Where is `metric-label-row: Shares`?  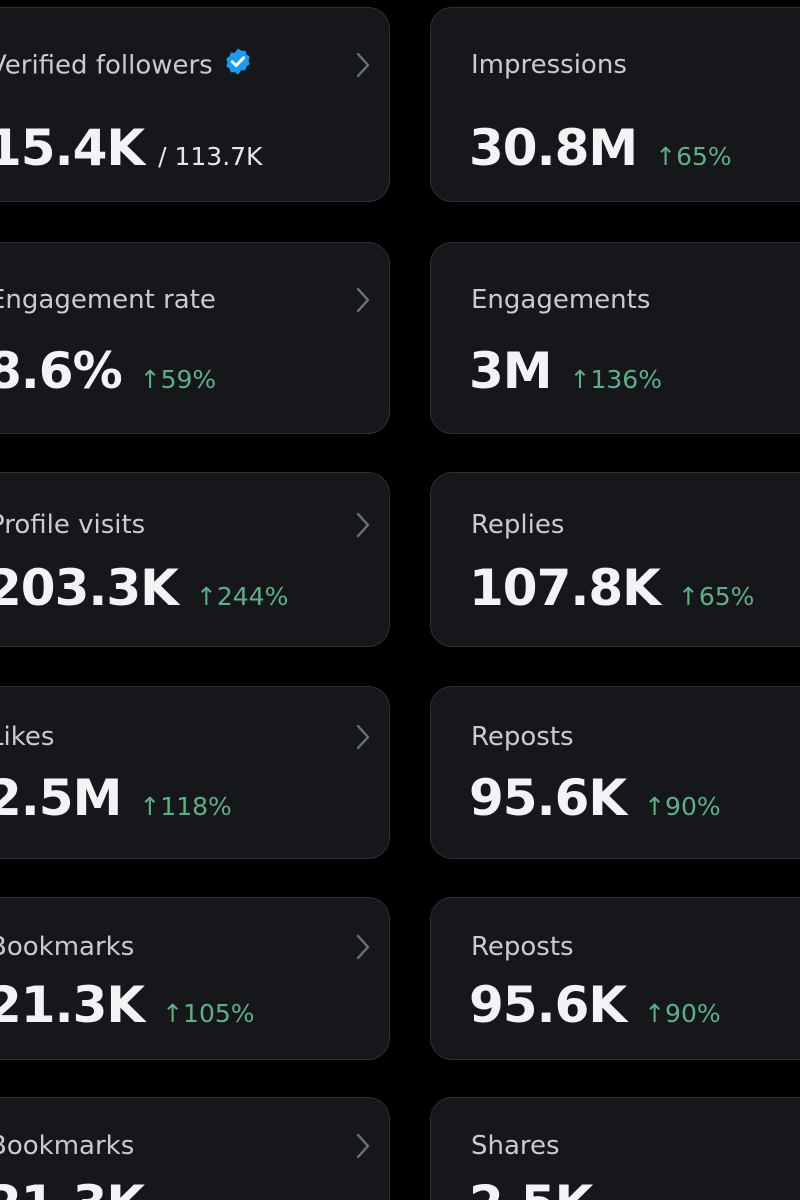 metric-label-row: Shares is located at coordinates (515, 1146).